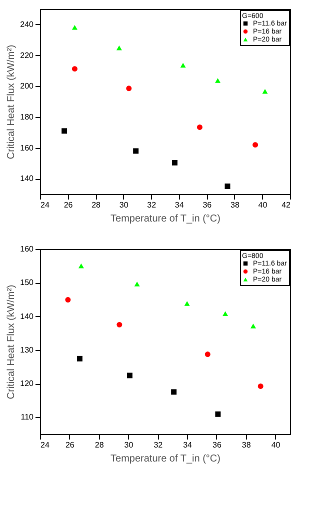  Describe the element at coordinates (27, 117) in the screenshot. I see `y-tick-label: 180` at that location.